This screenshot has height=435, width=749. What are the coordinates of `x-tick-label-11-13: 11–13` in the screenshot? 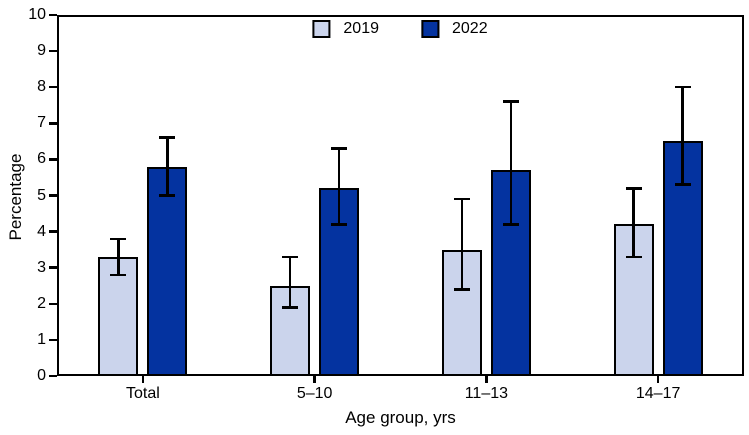 It's located at (486, 393).